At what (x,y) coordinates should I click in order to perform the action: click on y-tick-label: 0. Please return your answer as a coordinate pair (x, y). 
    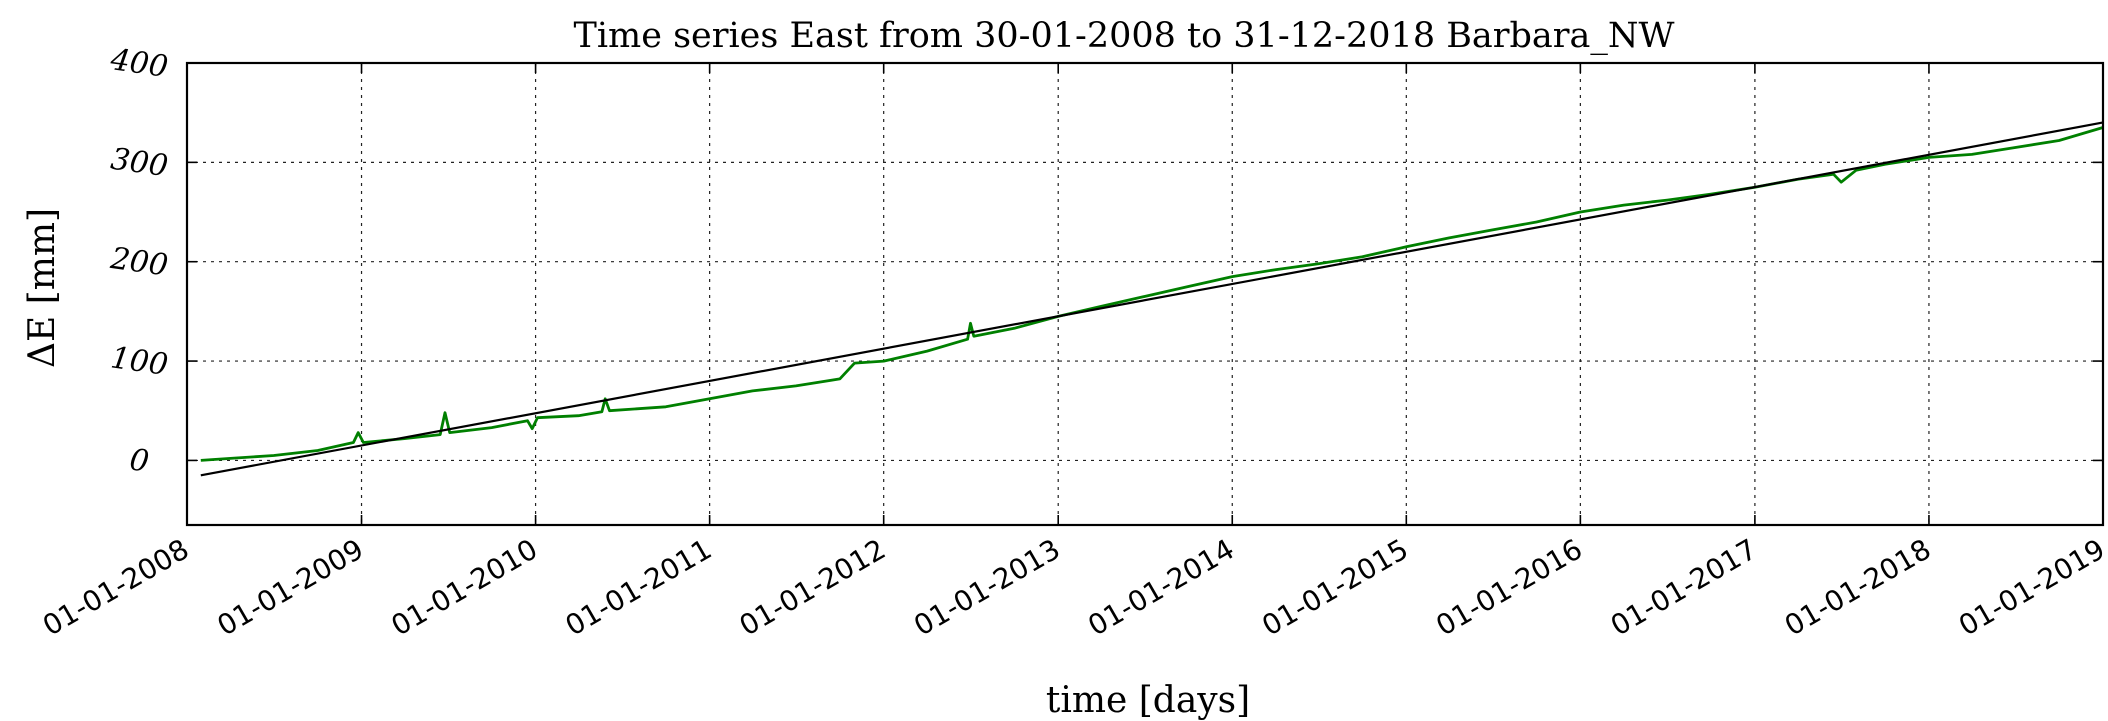
    Looking at the image, I should click on (139, 460).